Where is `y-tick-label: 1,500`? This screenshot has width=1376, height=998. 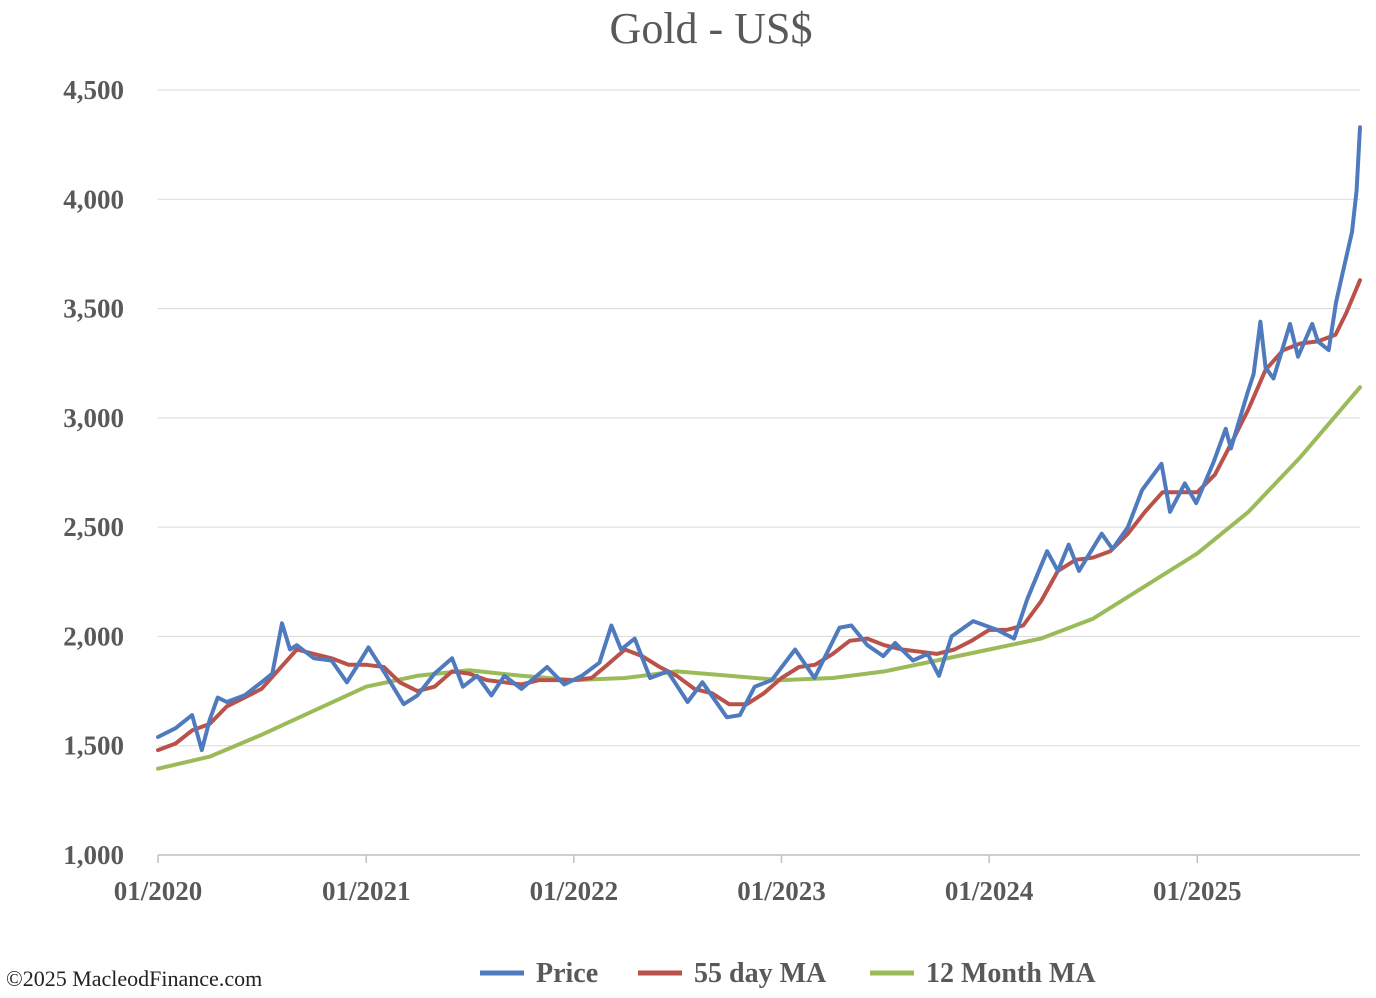
y-tick-label: 1,500 is located at coordinates (93, 746).